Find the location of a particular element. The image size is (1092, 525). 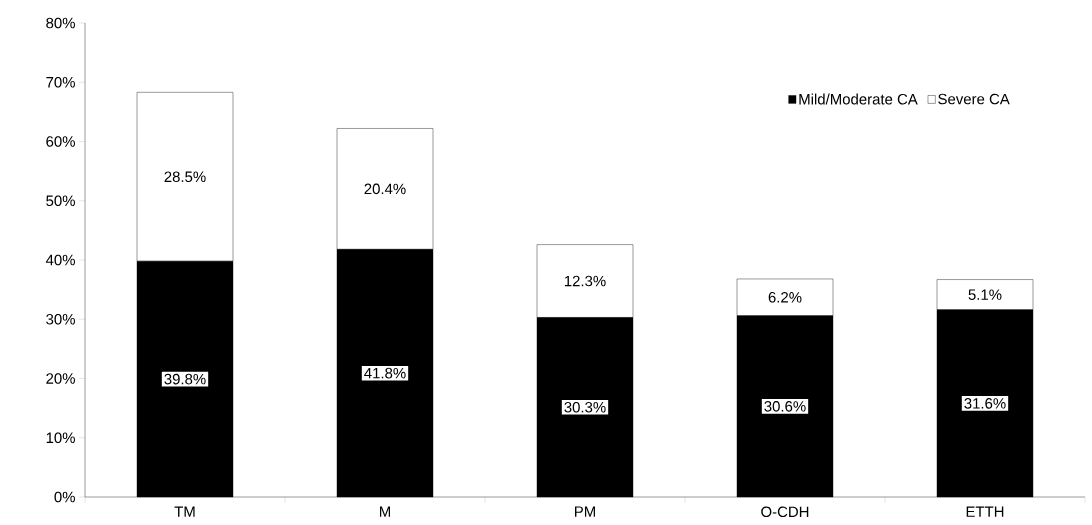

x-tick-label: PM is located at coordinates (585, 511).